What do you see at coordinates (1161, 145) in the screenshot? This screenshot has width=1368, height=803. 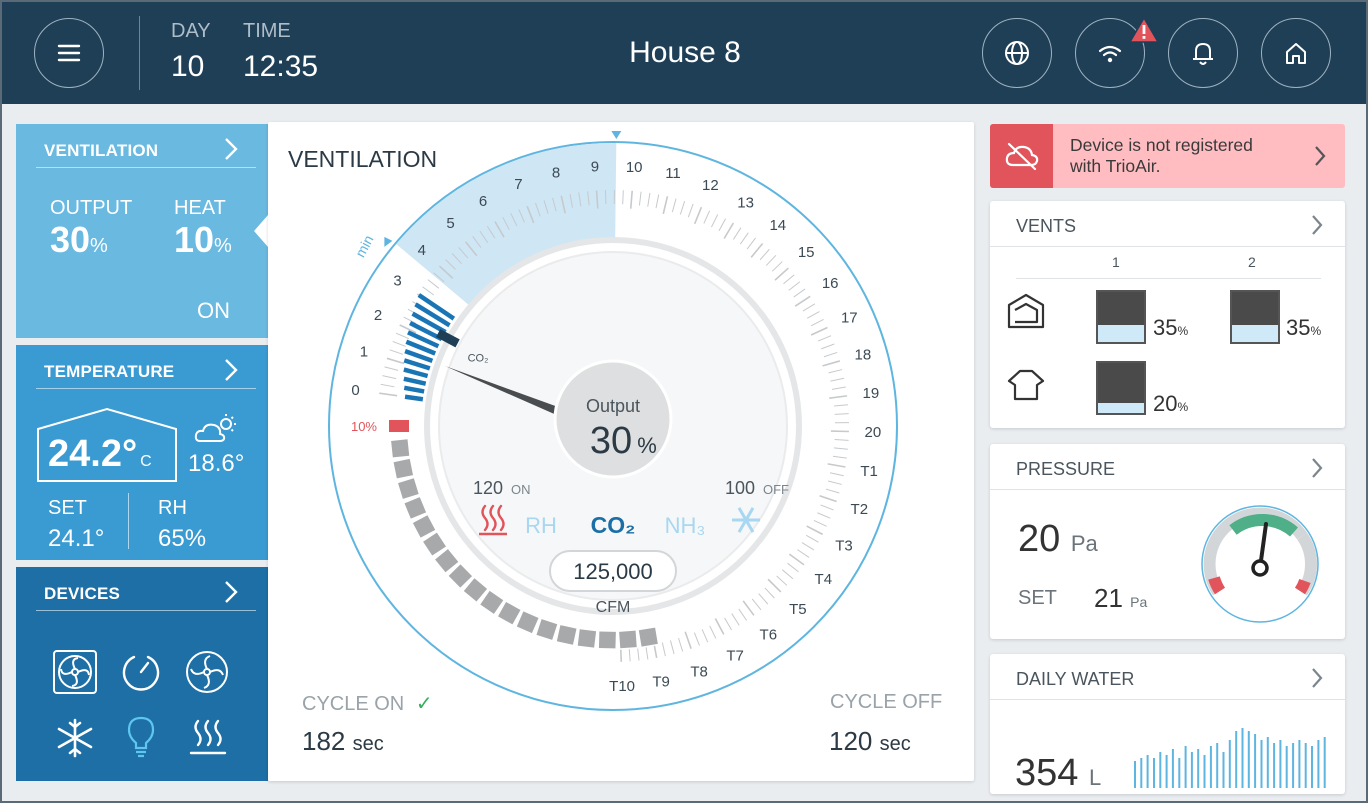 I see `alert-line-1: Device is not registered` at bounding box center [1161, 145].